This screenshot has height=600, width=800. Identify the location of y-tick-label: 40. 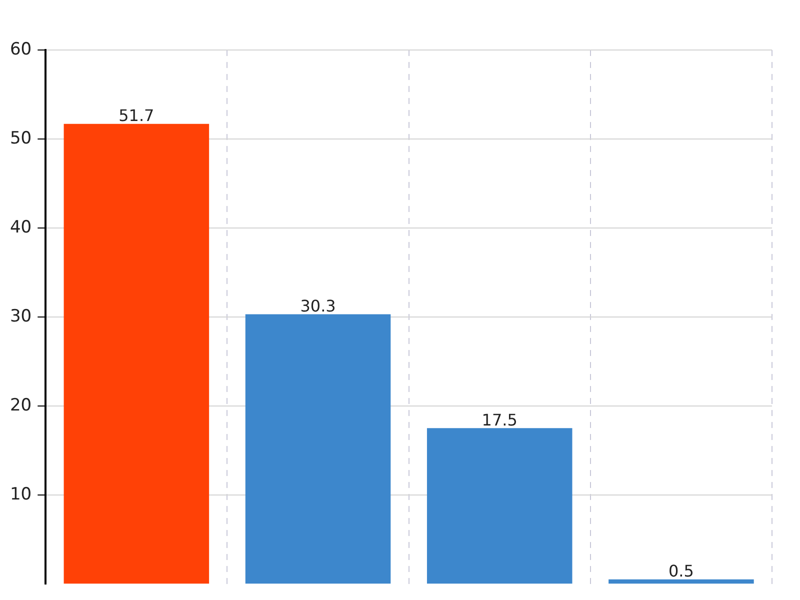
(21, 227).